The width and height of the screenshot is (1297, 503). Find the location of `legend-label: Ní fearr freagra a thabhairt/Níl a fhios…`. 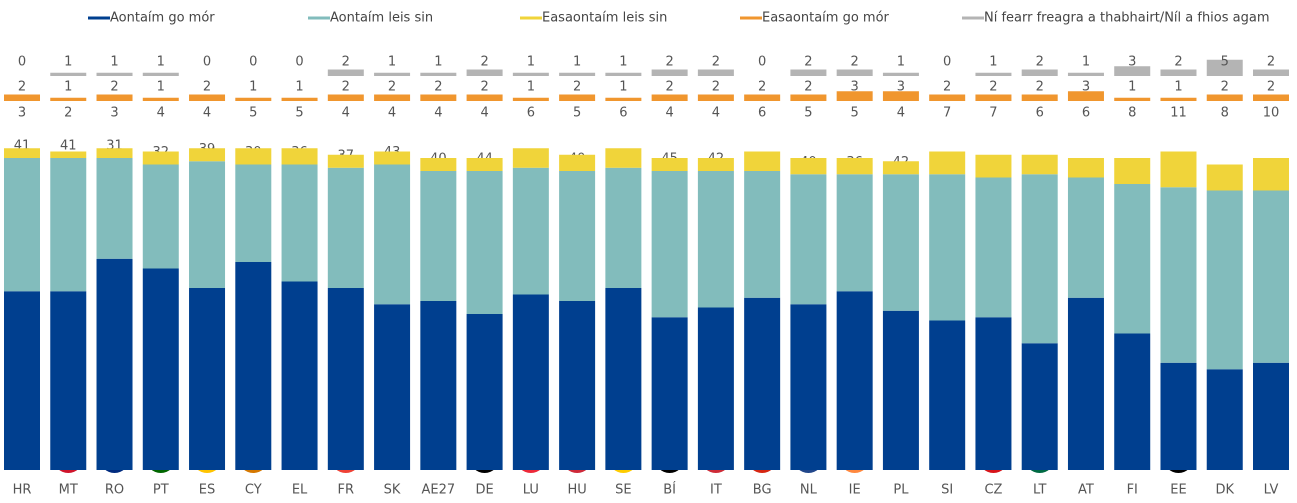

legend-label: Ní fearr freagra a thabhairt/Níl a fhios… is located at coordinates (1127, 18).